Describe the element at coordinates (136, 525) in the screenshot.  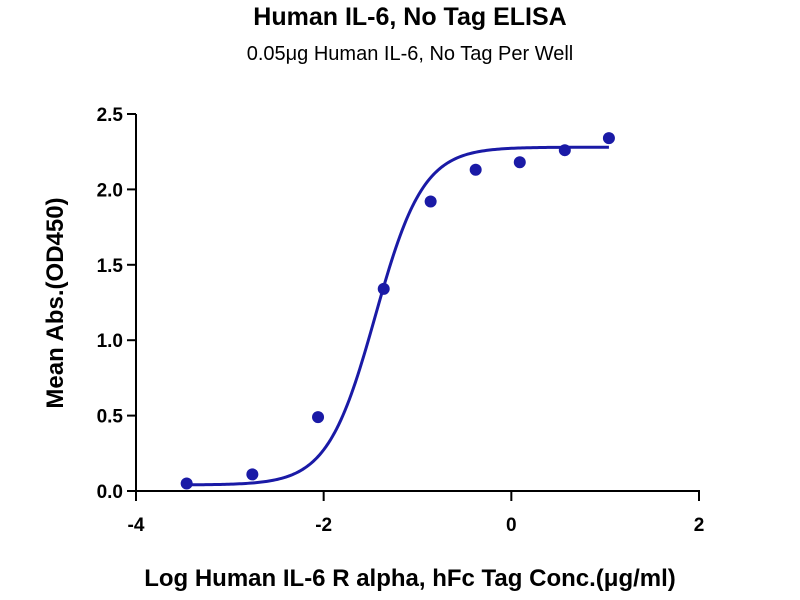
I see `x-tick-label: -4` at that location.